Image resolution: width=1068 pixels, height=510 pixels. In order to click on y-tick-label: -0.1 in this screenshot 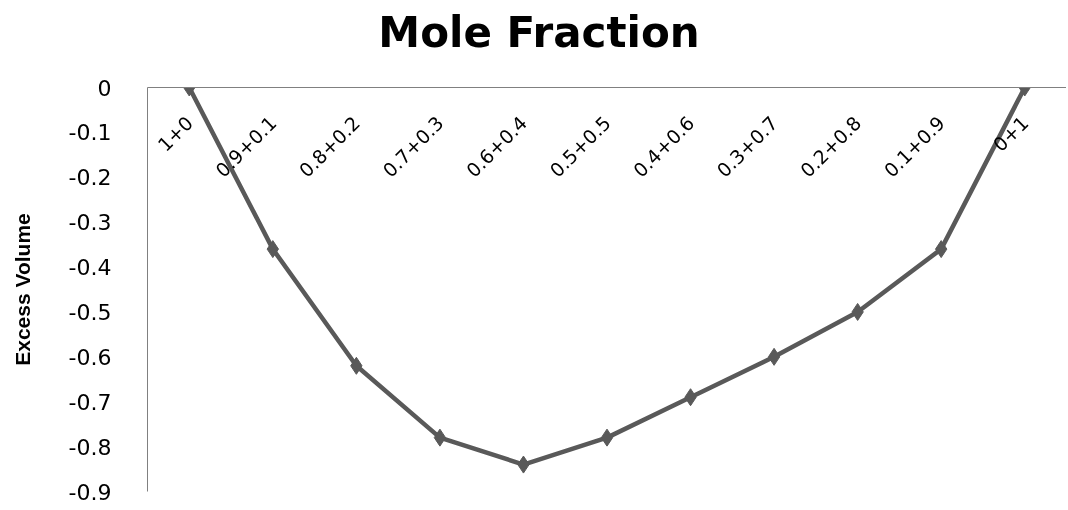, I will do `click(90, 133)`.